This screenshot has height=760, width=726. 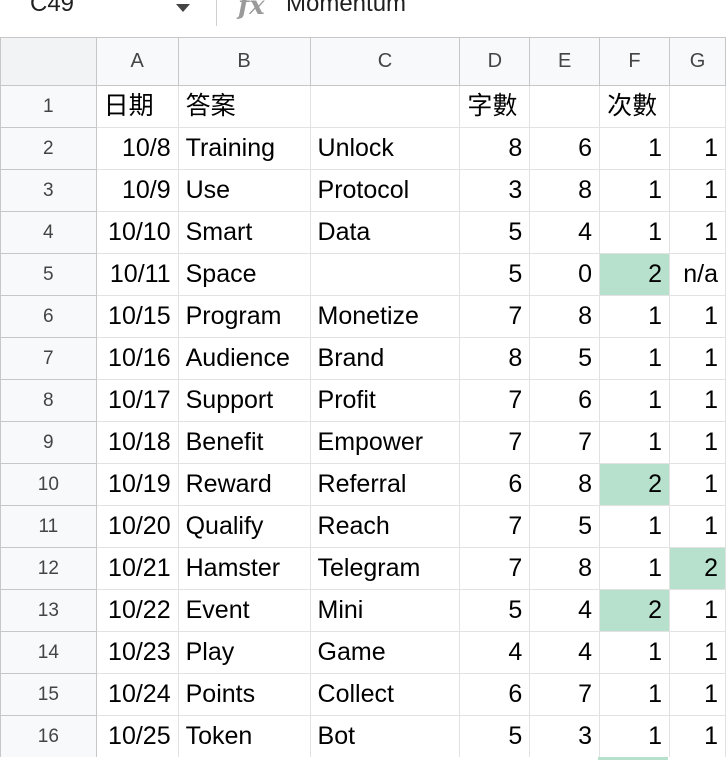 What do you see at coordinates (48, 652) in the screenshot?
I see `row-header: 14` at bounding box center [48, 652].